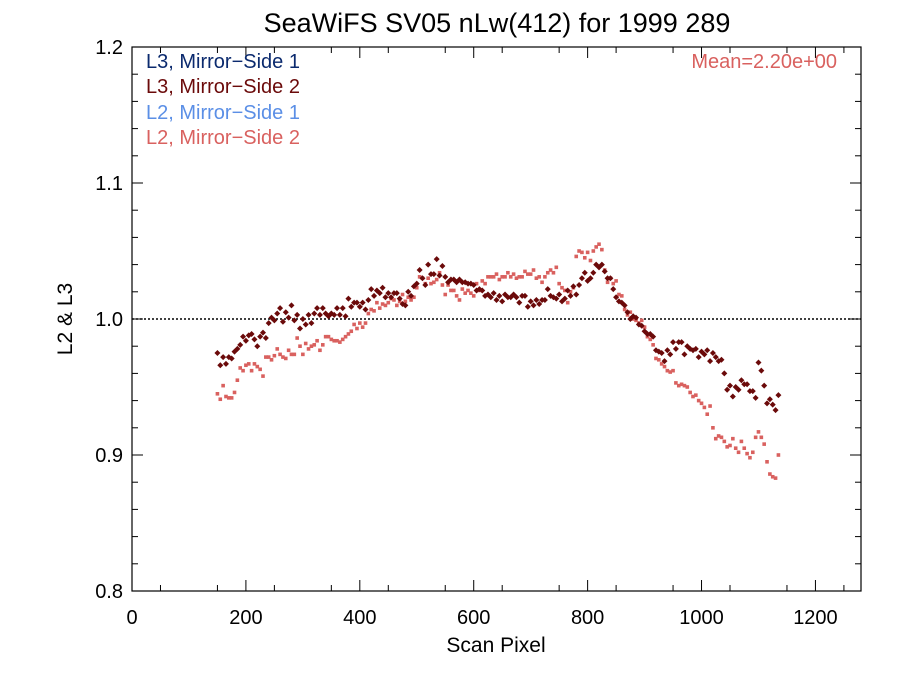 Image resolution: width=900 pixels, height=675 pixels. What do you see at coordinates (223, 113) in the screenshot?
I see `legend-entry-l2-ms1: L2, Mirror−Side 1` at bounding box center [223, 113].